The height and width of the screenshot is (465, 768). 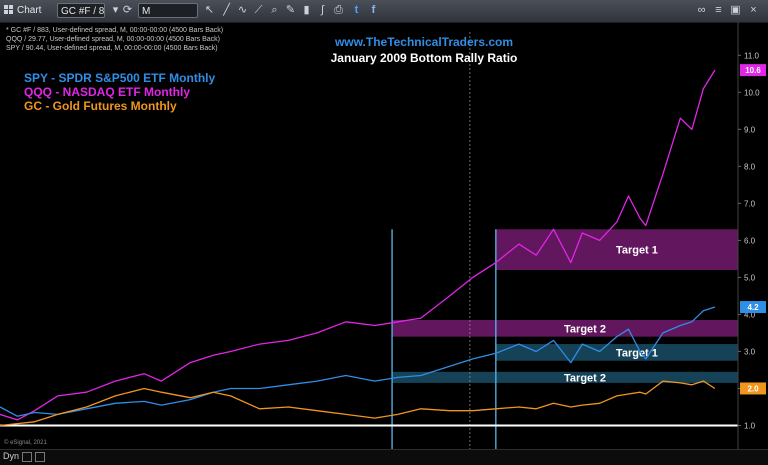 I want to click on last-value-label: 10.6, so click(x=753, y=70).